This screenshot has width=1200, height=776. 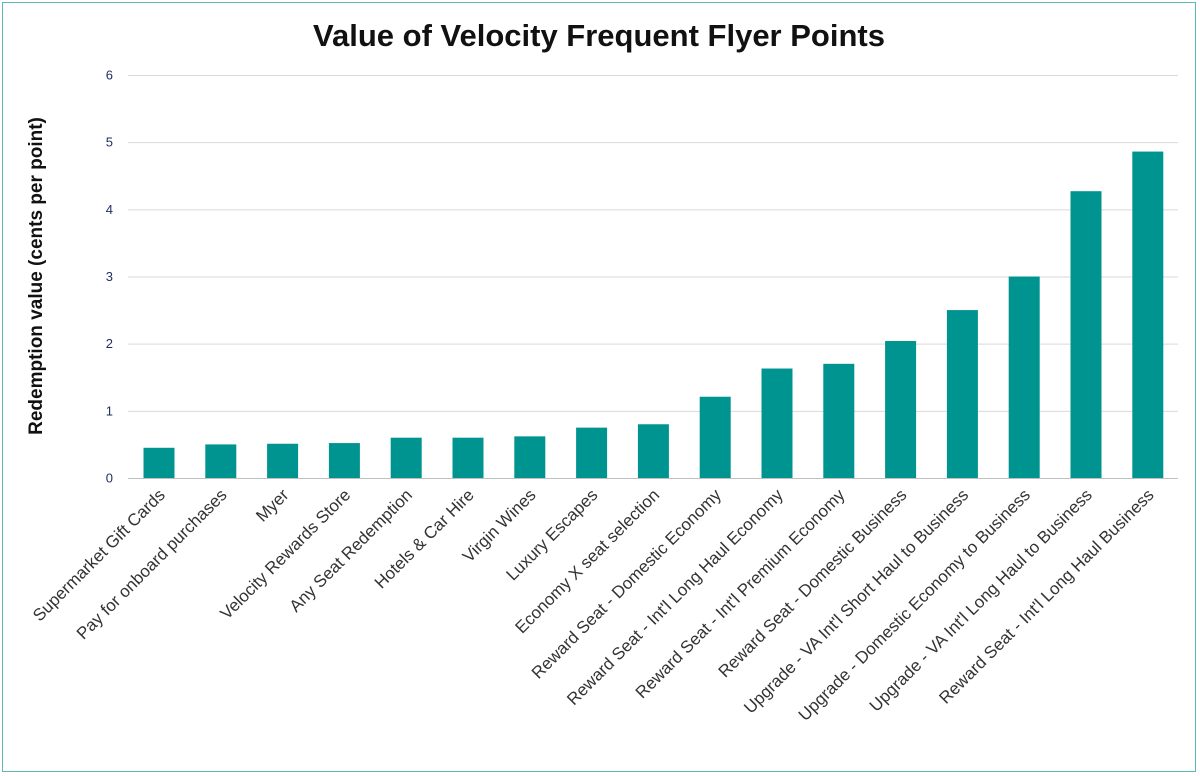 I want to click on x-tick-label: Myer, so click(x=272, y=505).